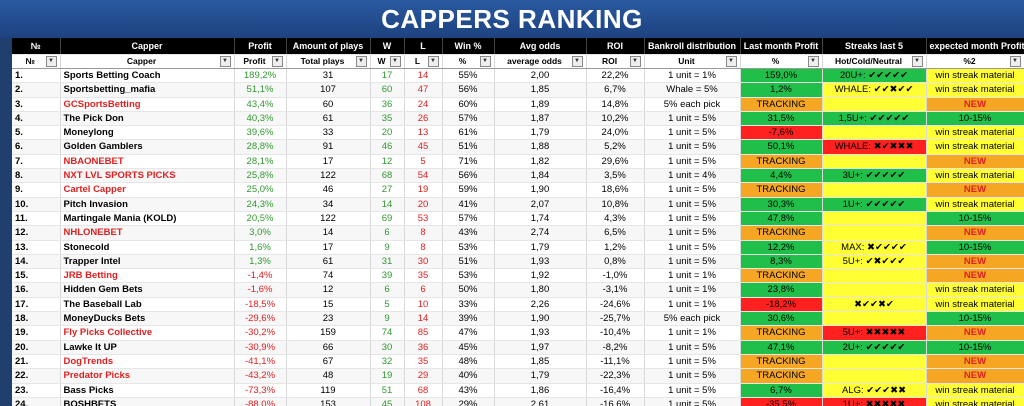 The height and width of the screenshot is (406, 1024). Describe the element at coordinates (260, 305) in the screenshot. I see `cell-profit: -18,5%` at that location.